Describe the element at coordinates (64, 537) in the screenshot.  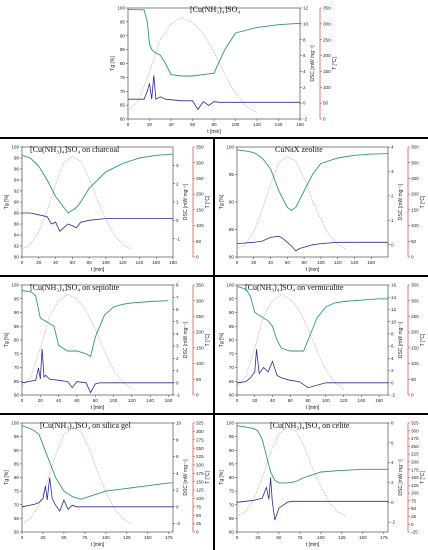
I see `x-tick-label: 50` at that location.